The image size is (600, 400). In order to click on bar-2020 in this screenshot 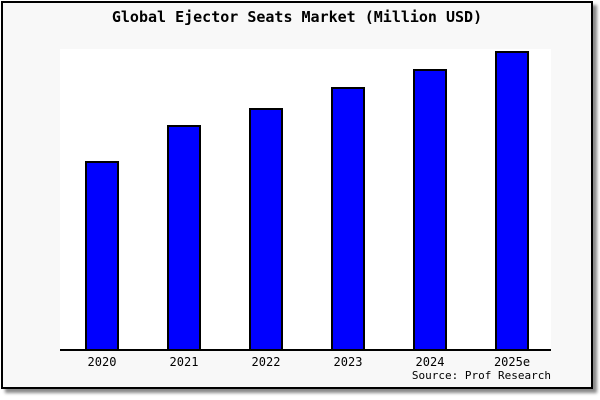, I will do `click(102, 255)`.